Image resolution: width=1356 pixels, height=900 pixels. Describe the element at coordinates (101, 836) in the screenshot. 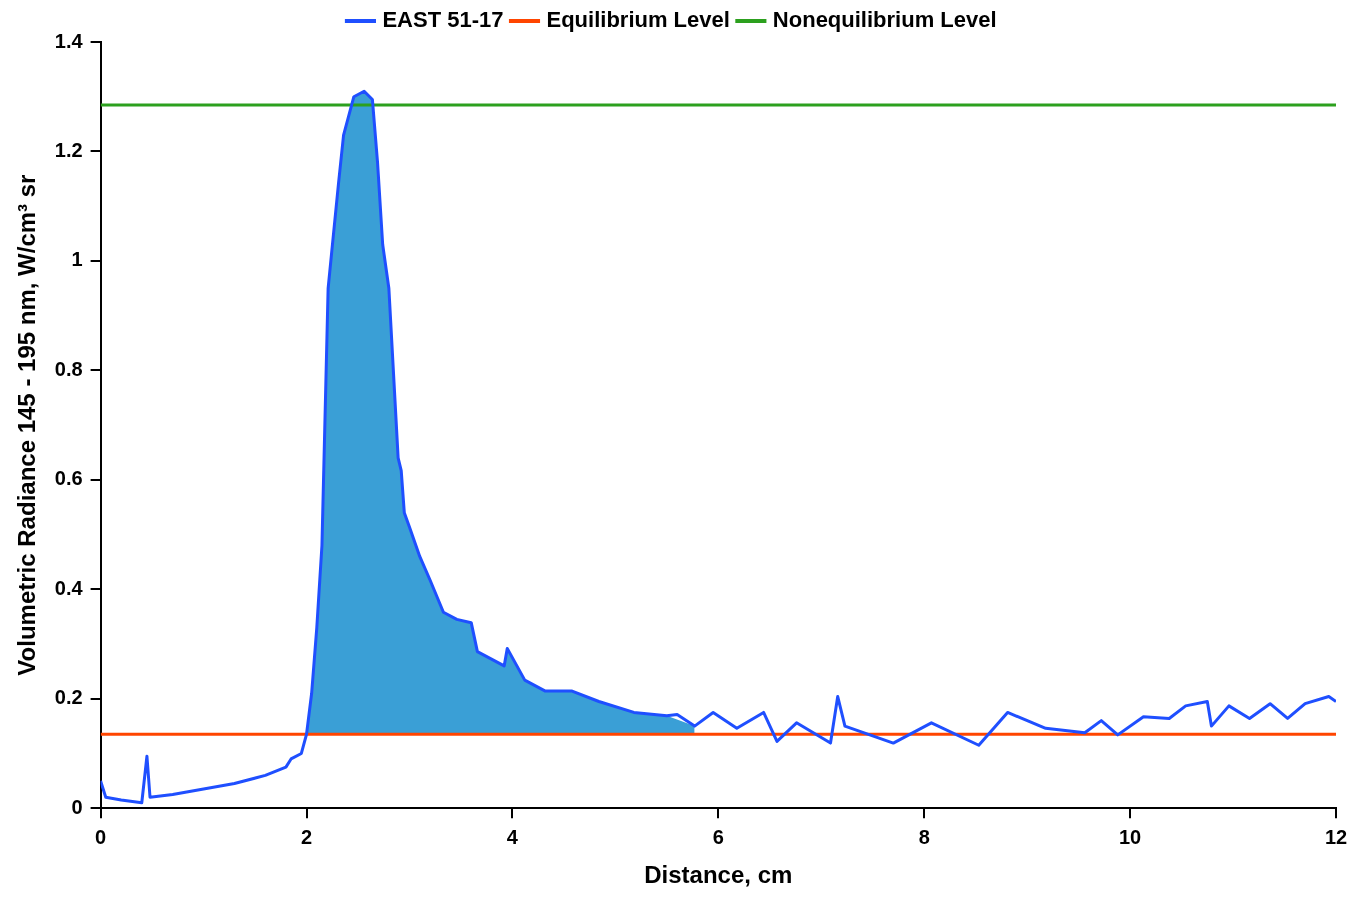

I see `x-tick-label: 0` at that location.